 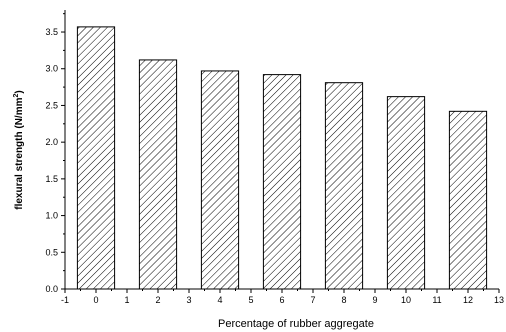 What do you see at coordinates (188, 300) in the screenshot?
I see `x-tick-label: 3` at bounding box center [188, 300].